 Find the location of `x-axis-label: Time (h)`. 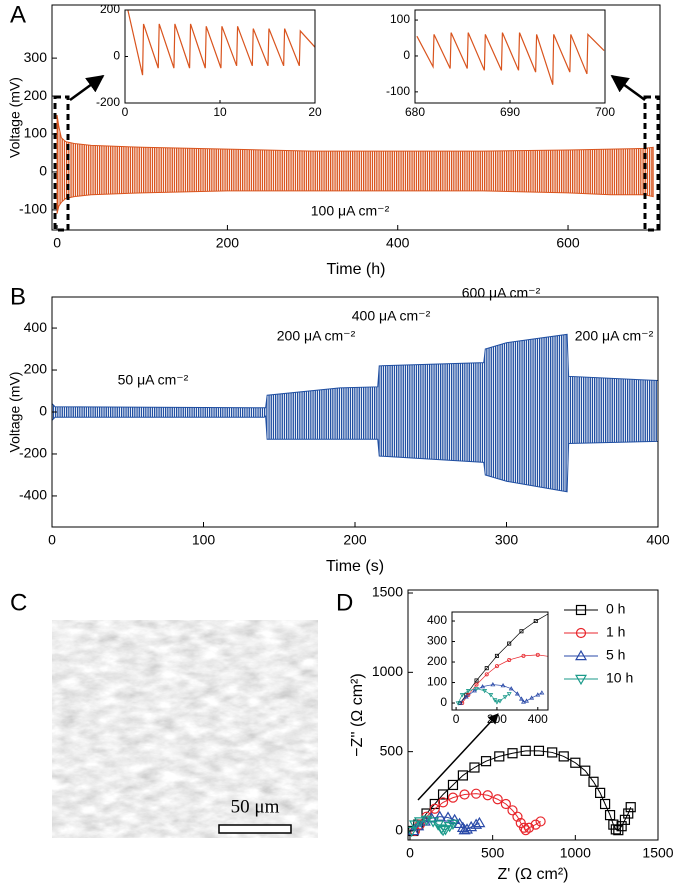

x-axis-label: Time (h) is located at coordinates (356, 269).